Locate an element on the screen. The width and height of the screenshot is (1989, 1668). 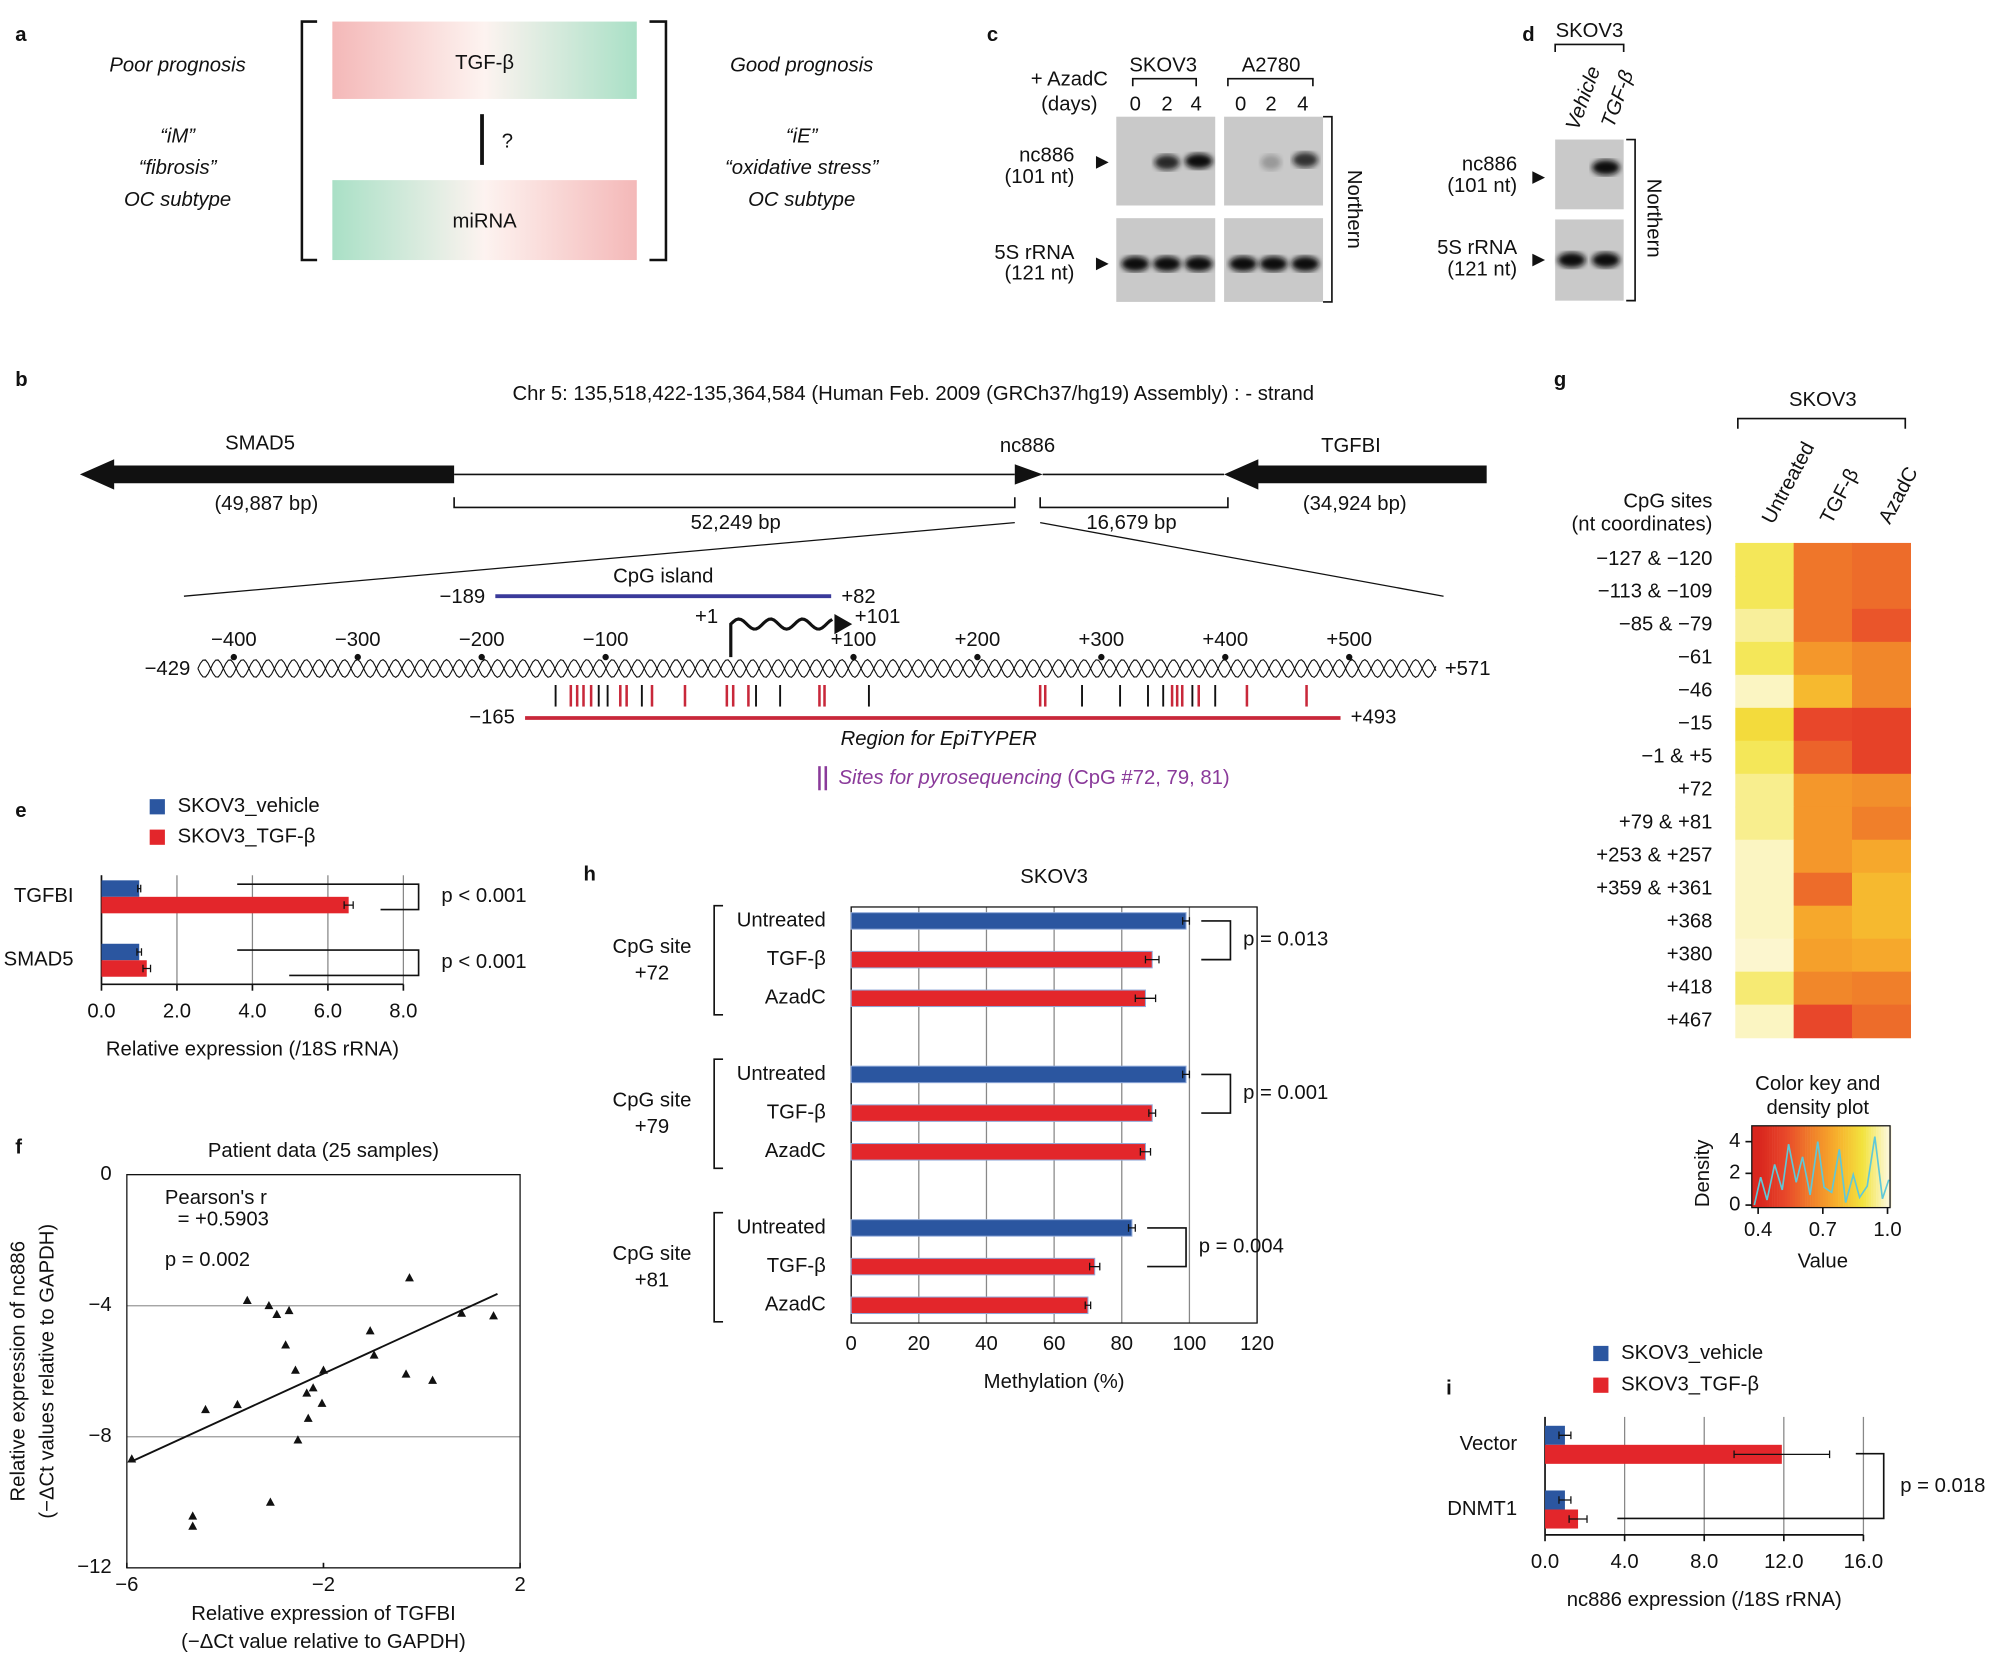
lane-label: 4 is located at coordinates (1196, 105).